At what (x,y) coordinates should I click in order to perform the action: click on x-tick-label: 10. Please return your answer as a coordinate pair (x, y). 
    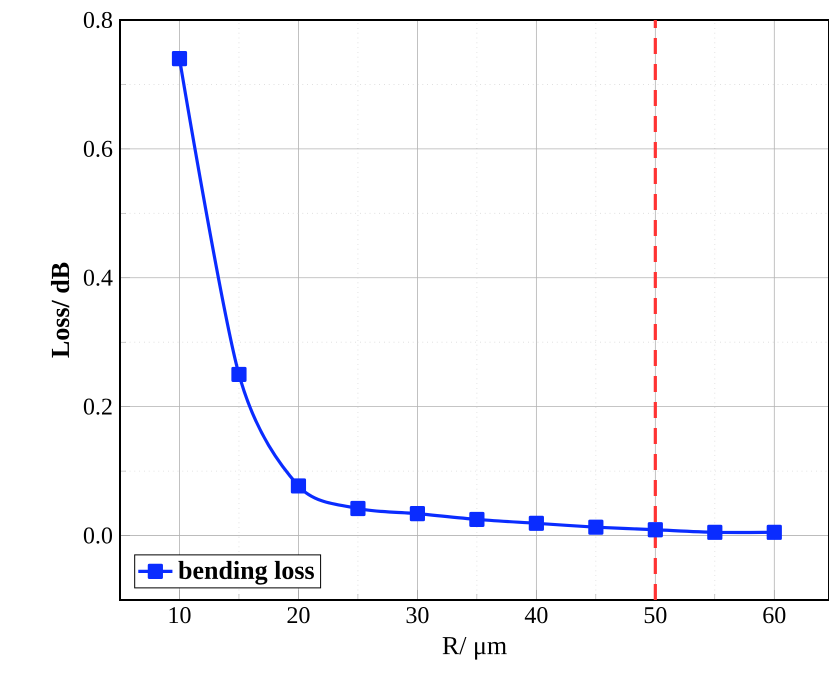
    Looking at the image, I should click on (180, 615).